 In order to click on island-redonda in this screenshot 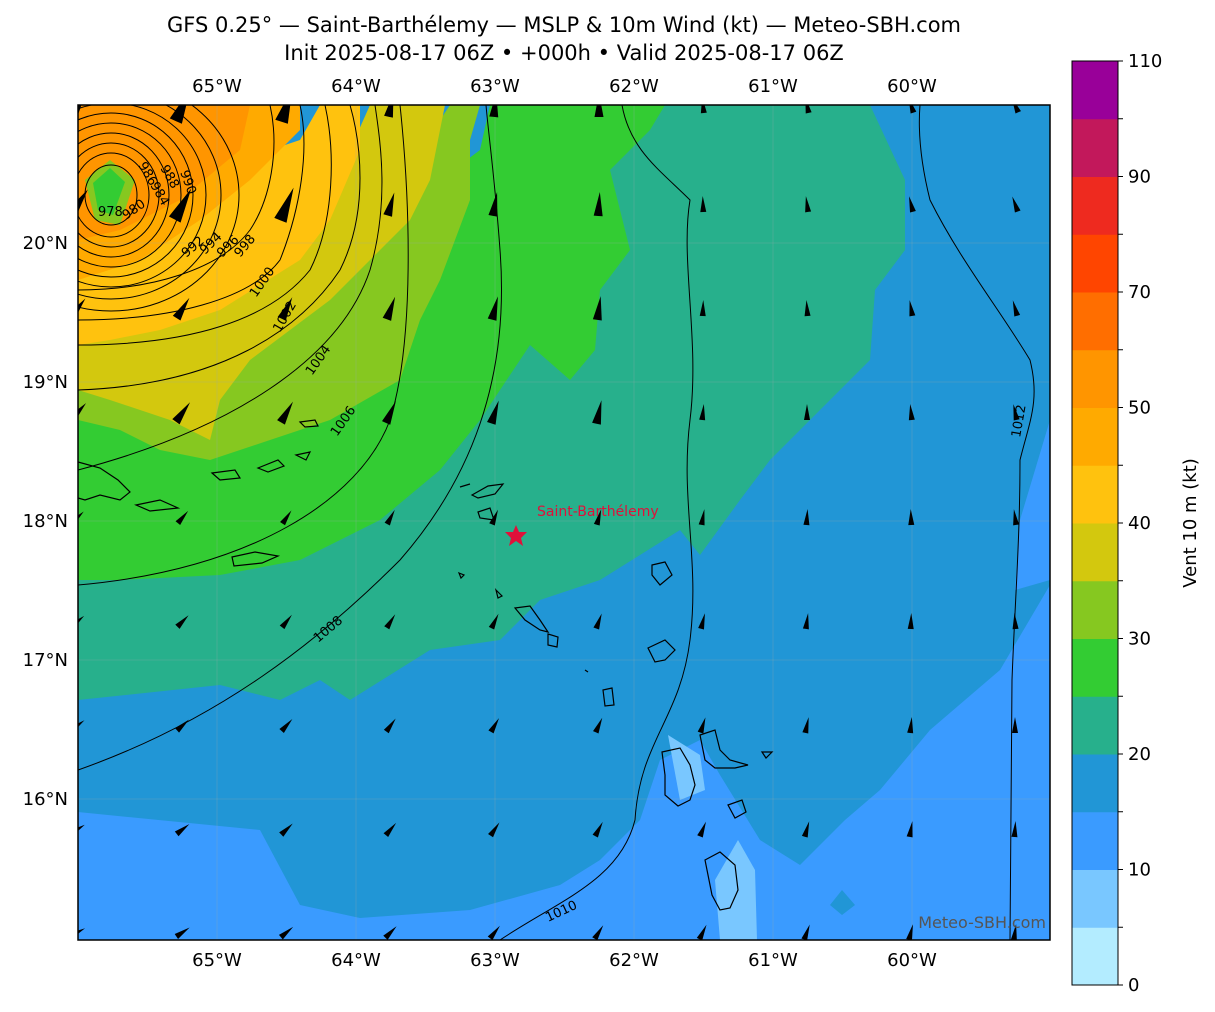, I will do `click(608, 697)`.